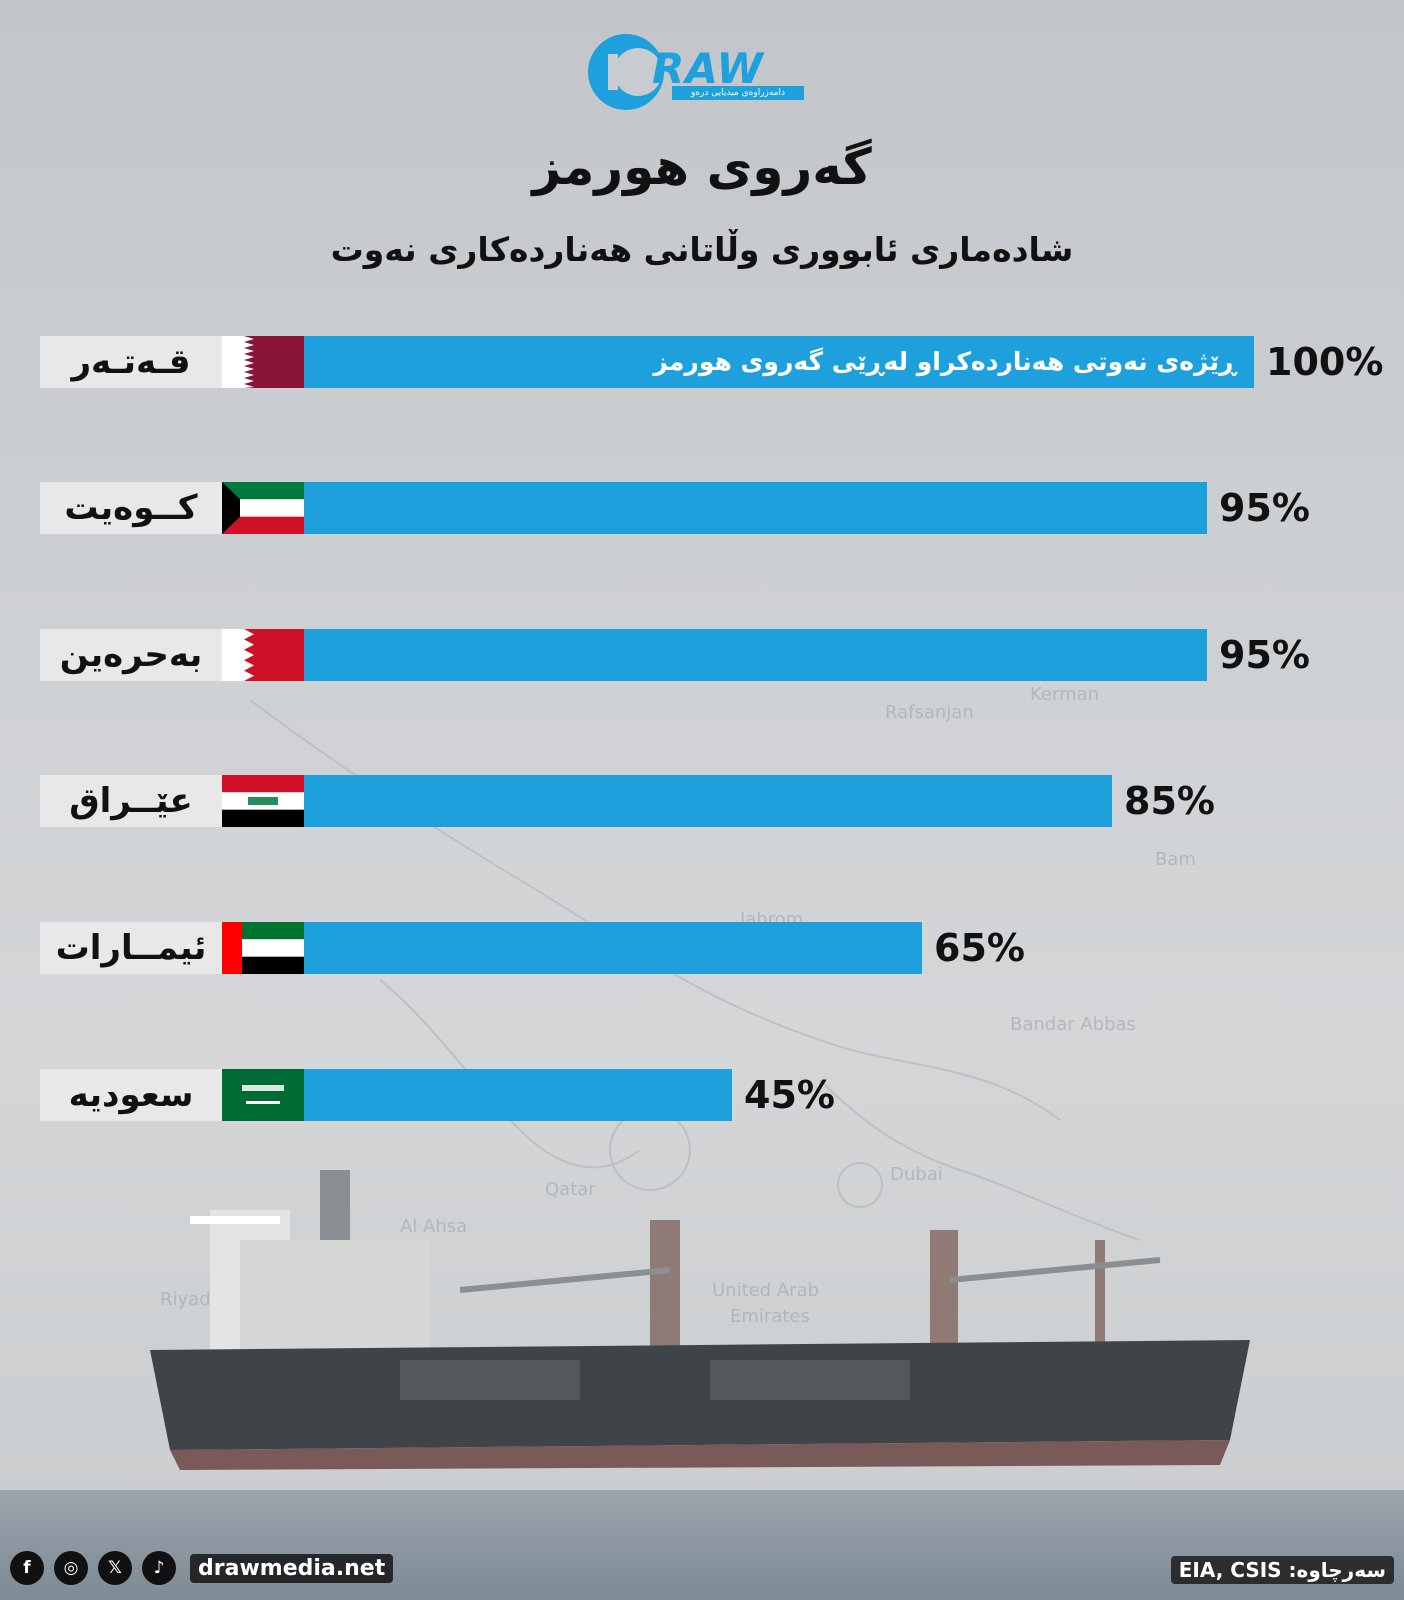 The height and width of the screenshot is (1600, 1404). Describe the element at coordinates (1169, 801) in the screenshot. I see `value-label: 85%` at that location.